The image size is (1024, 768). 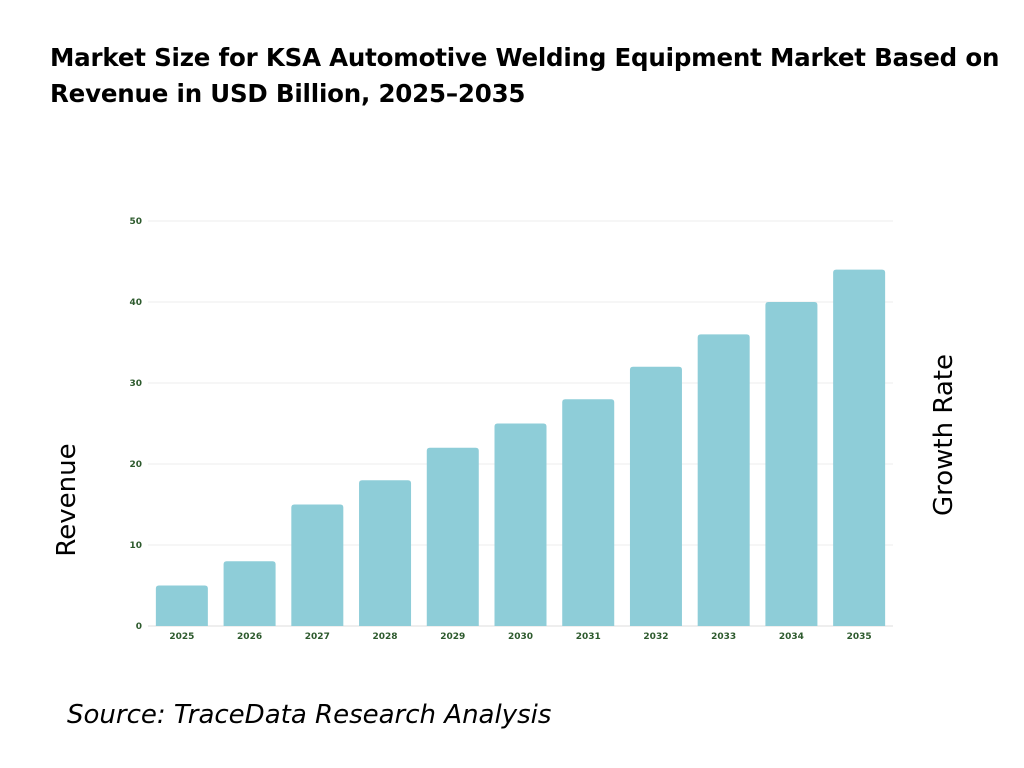 What do you see at coordinates (385, 637) in the screenshot?
I see `x-tick-label: 2028` at bounding box center [385, 637].